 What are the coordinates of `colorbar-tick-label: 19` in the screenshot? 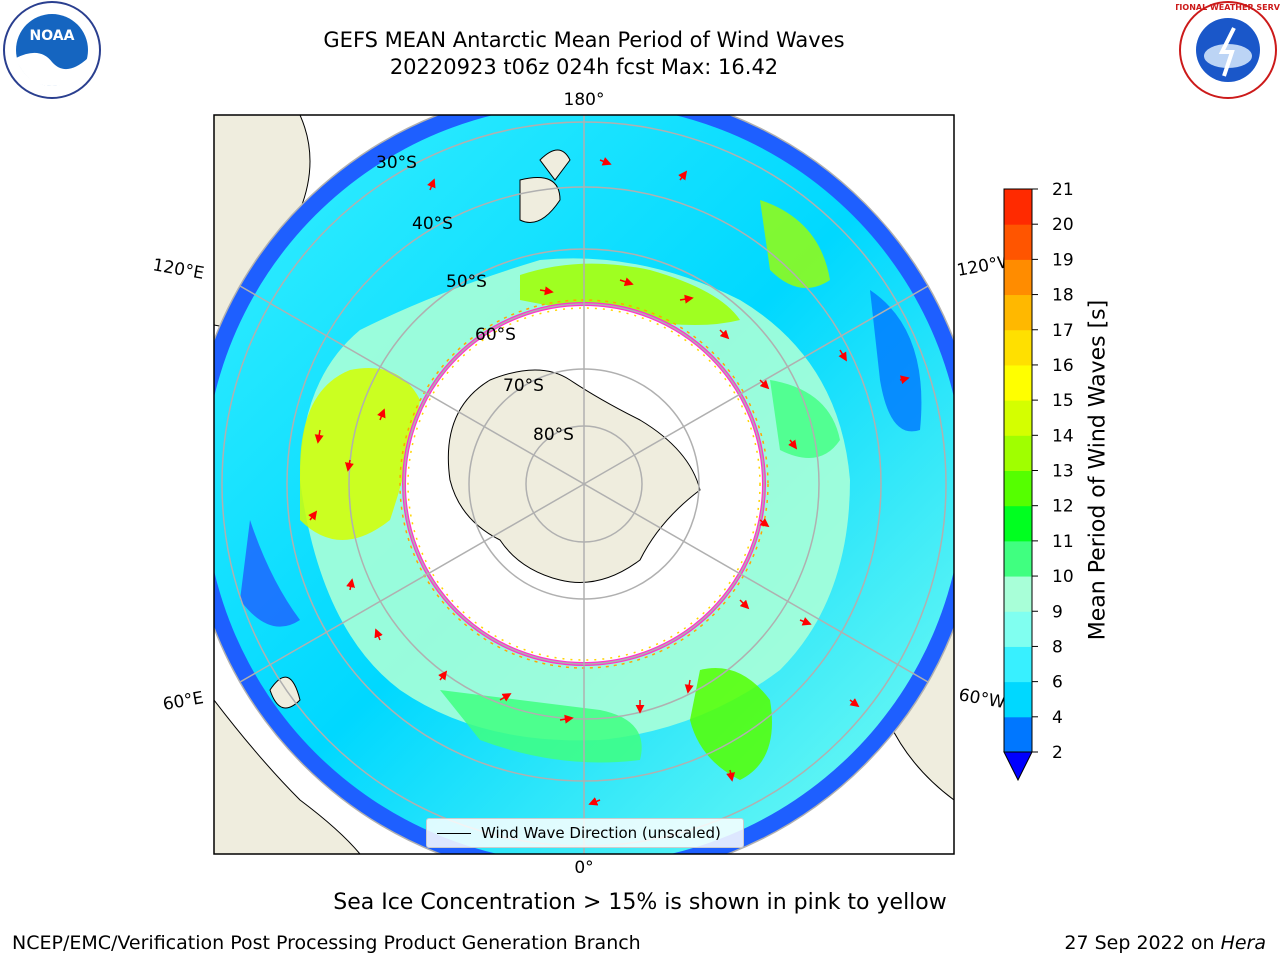 It's located at (1063, 260).